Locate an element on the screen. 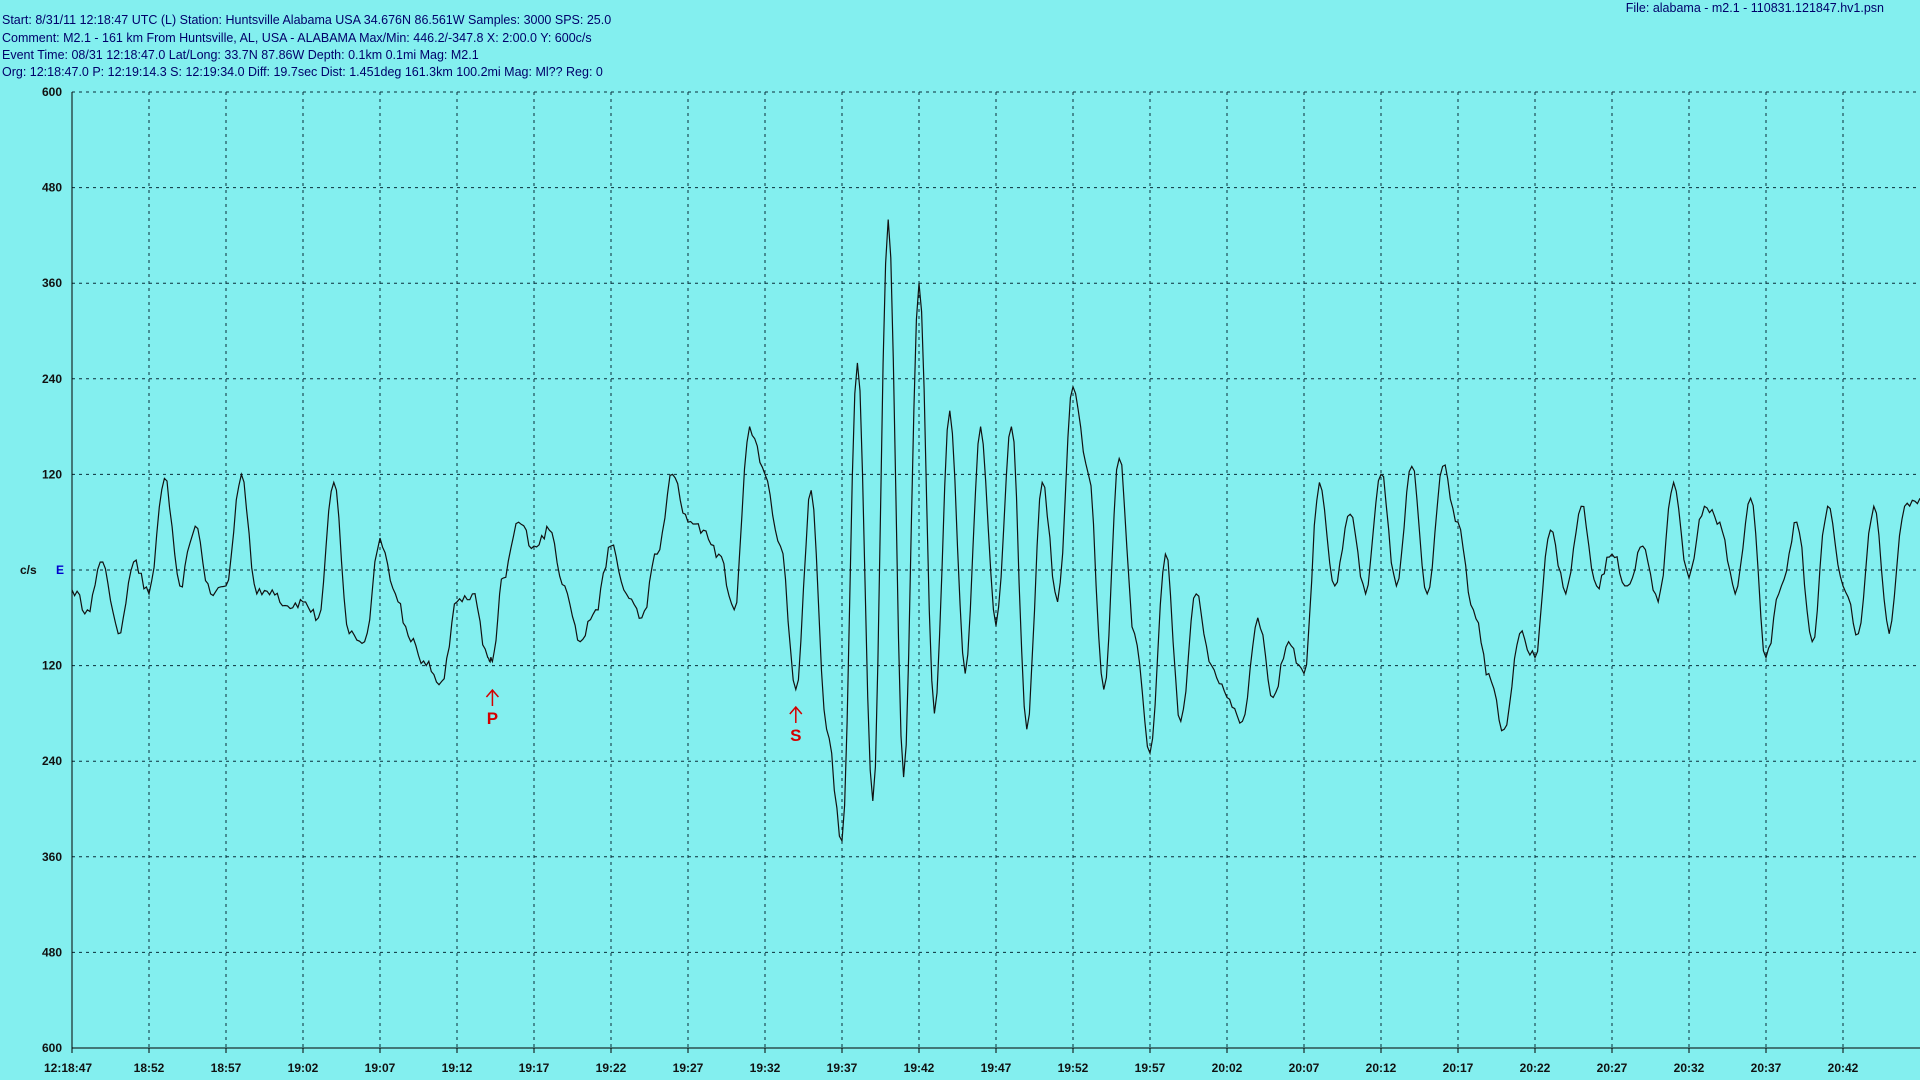 This screenshot has height=1080, width=1920. x-tick-label: 20:42 is located at coordinates (1843, 1068).